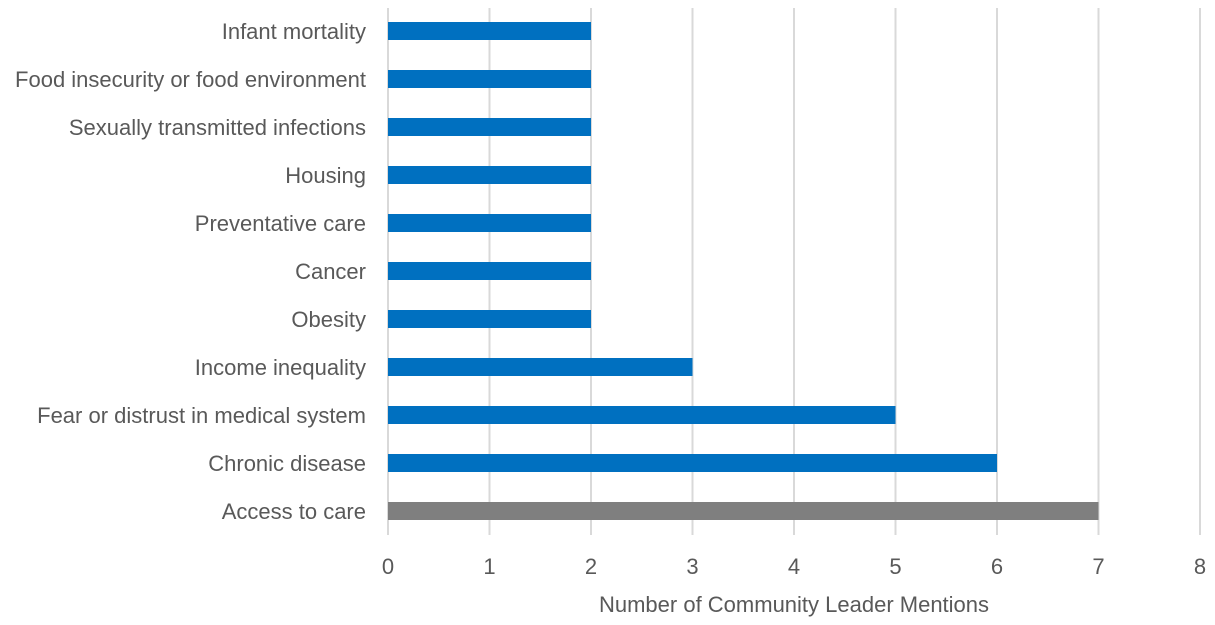 The width and height of the screenshot is (1215, 625). Describe the element at coordinates (794, 604) in the screenshot. I see `x-axis-title: Number of Community Leader Mentions` at that location.